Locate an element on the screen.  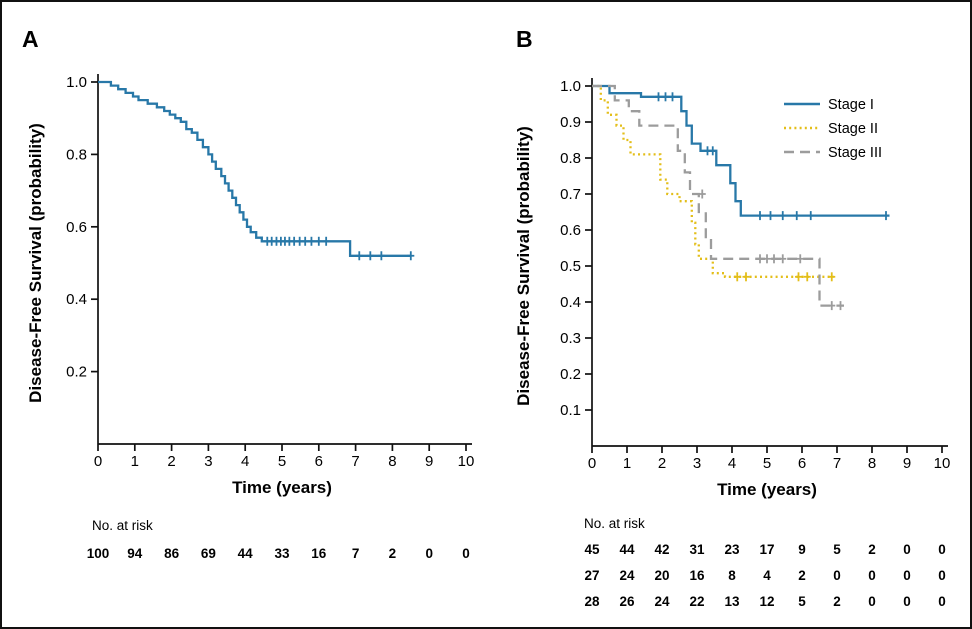
legend-item-stage-i: Stage I is located at coordinates (829, 105).